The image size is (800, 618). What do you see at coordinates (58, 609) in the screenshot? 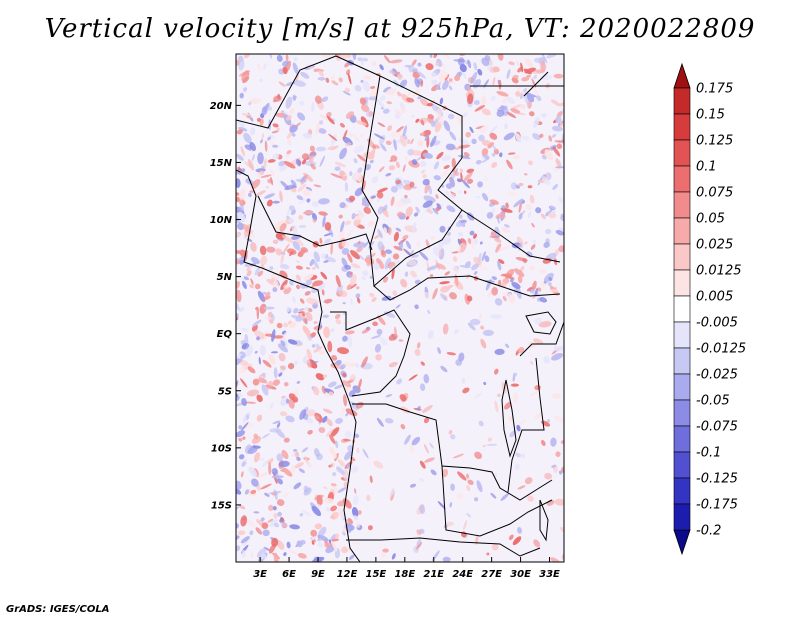
I see `credit-label: GrADS: IGES/COLA` at bounding box center [58, 609].